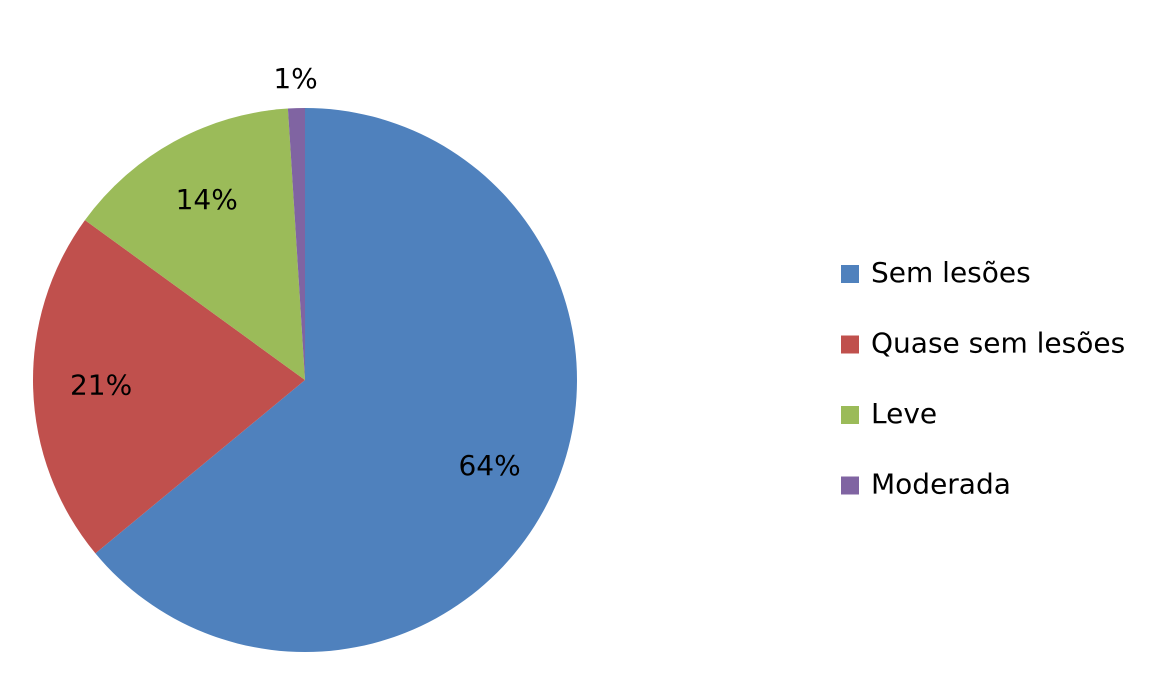 This screenshot has height=688, width=1176. I want to click on legend-label: Leve, so click(904, 413).